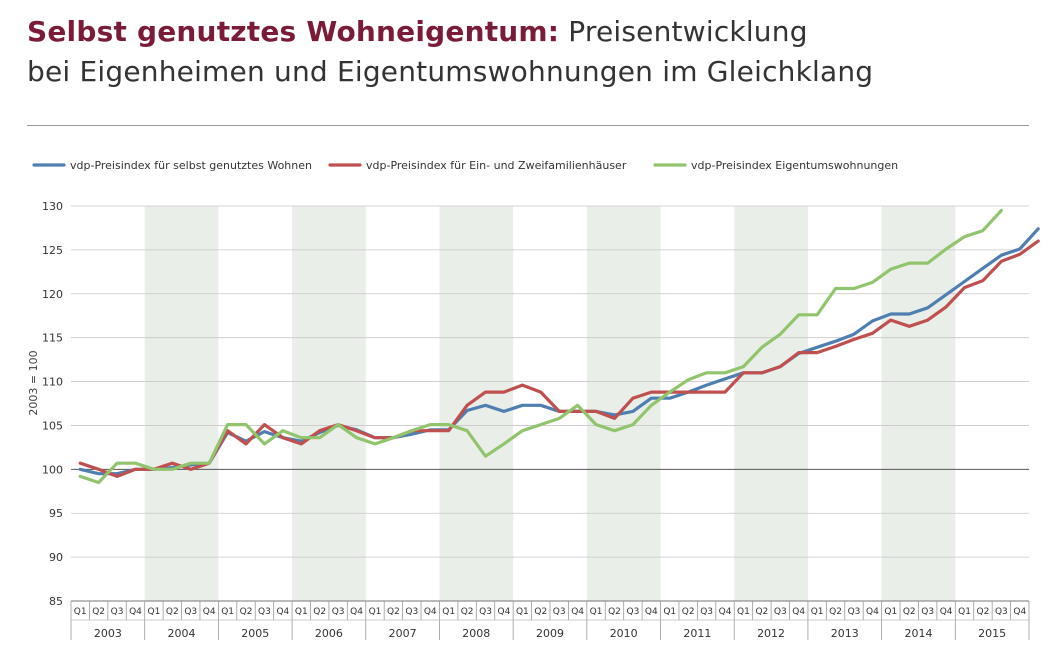  Describe the element at coordinates (52, 338) in the screenshot. I see `y-tick-label-115: 115` at that location.